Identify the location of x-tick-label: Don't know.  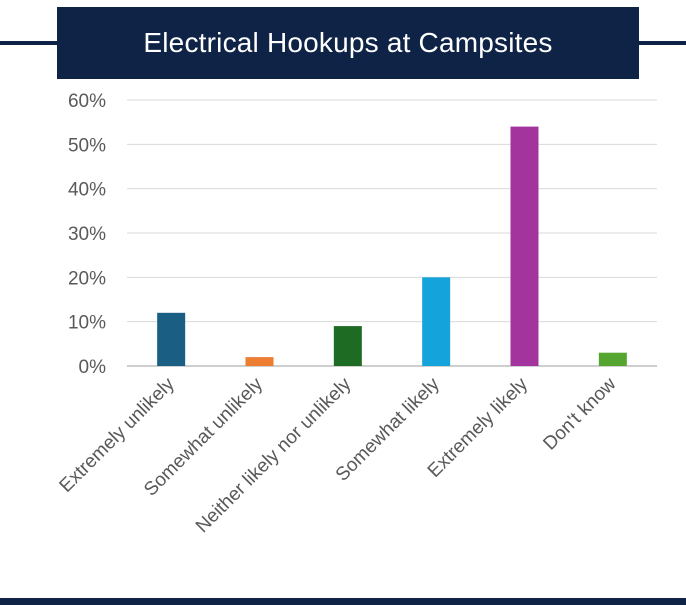
(579, 413).